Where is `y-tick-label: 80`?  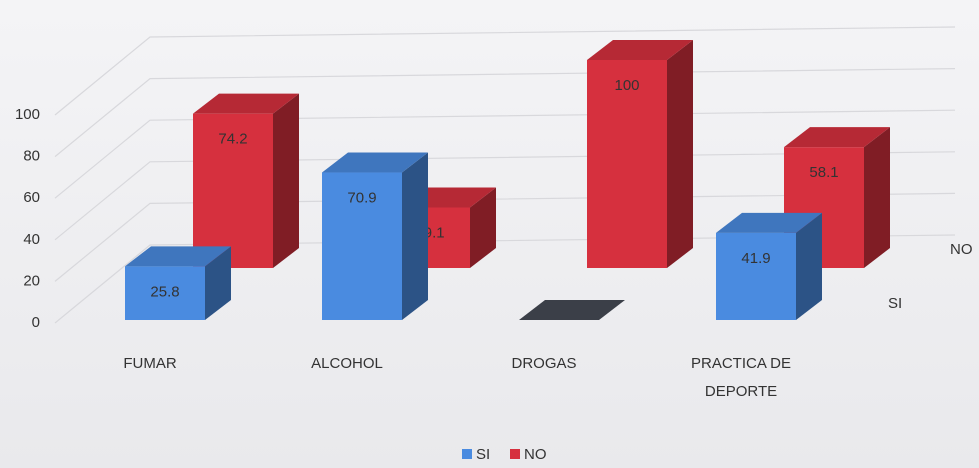 y-tick-label: 80 is located at coordinates (31, 156).